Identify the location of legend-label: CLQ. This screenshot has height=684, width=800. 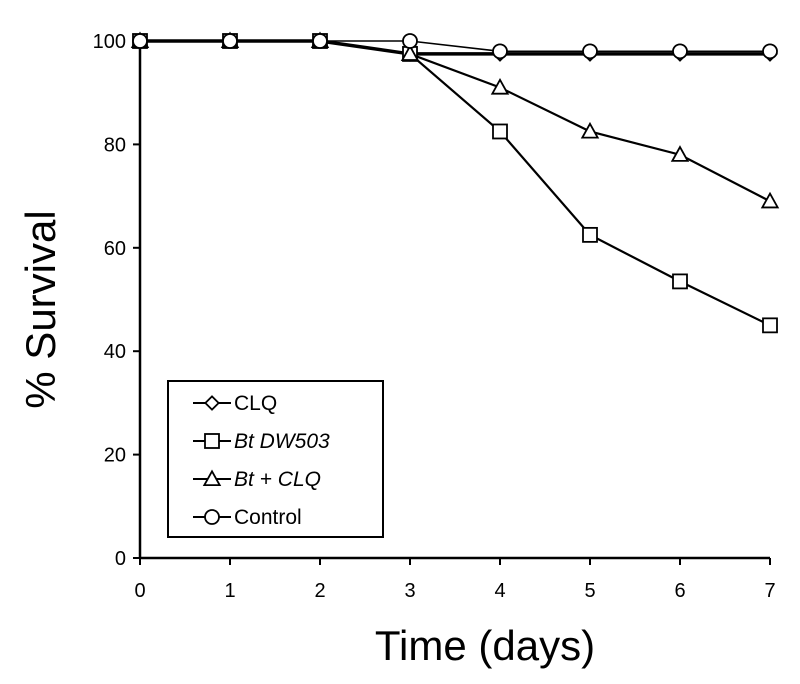
(255, 403).